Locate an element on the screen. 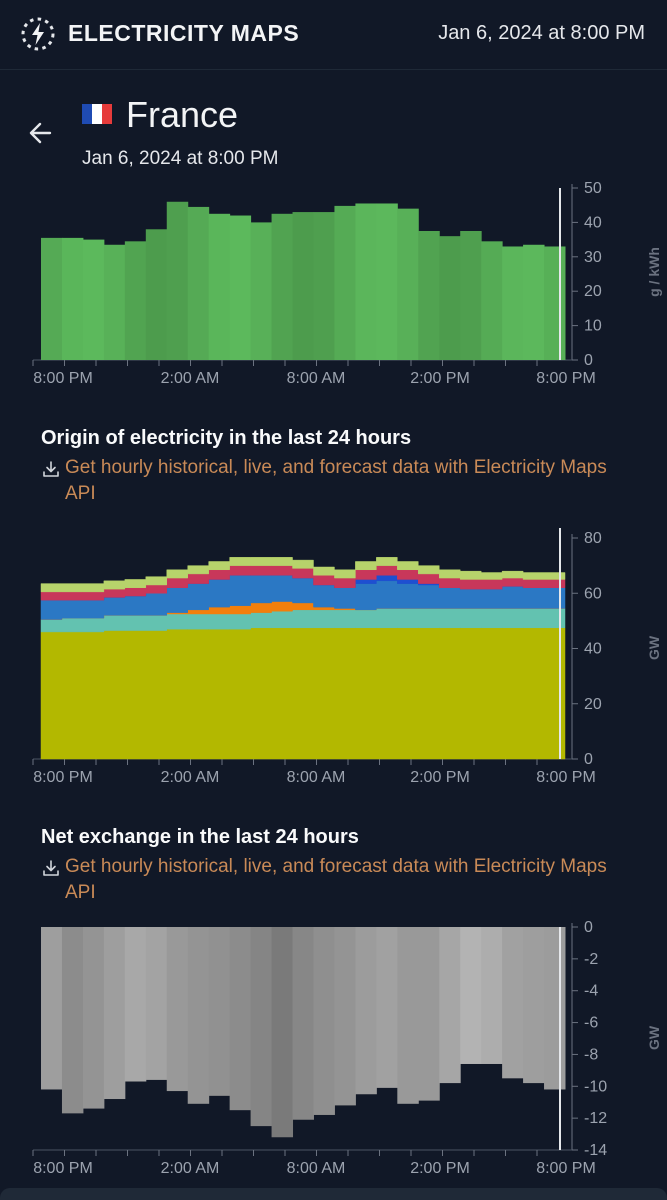 This screenshot has width=667, height=1200. y-tick-label: 10 is located at coordinates (593, 326).